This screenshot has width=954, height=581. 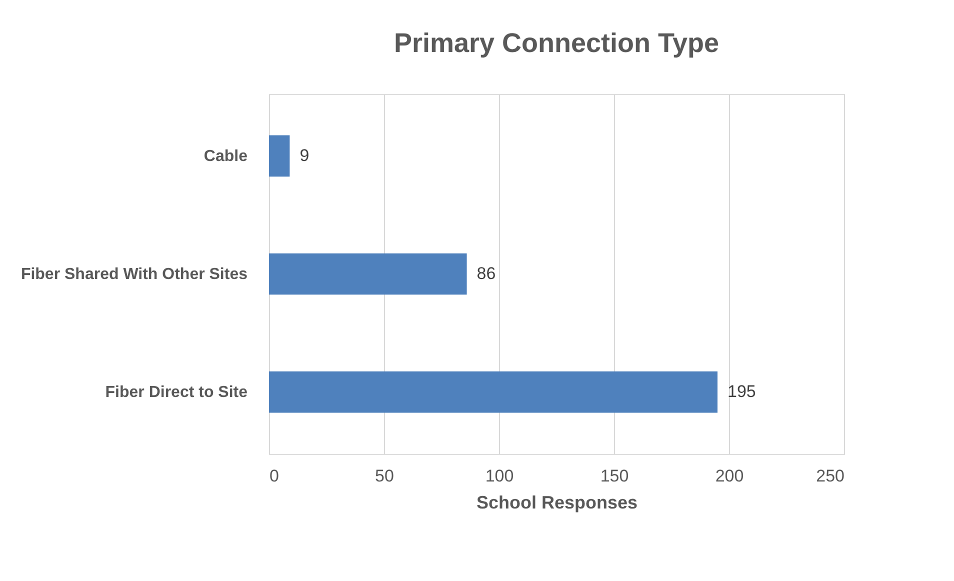 I want to click on y-tick-label: Cable, so click(x=226, y=156).